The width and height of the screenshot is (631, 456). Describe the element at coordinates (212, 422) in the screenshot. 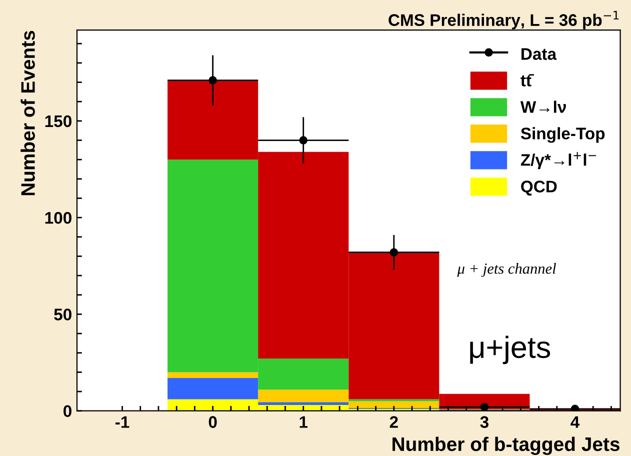

I see `x-tick-label: 0` at that location.